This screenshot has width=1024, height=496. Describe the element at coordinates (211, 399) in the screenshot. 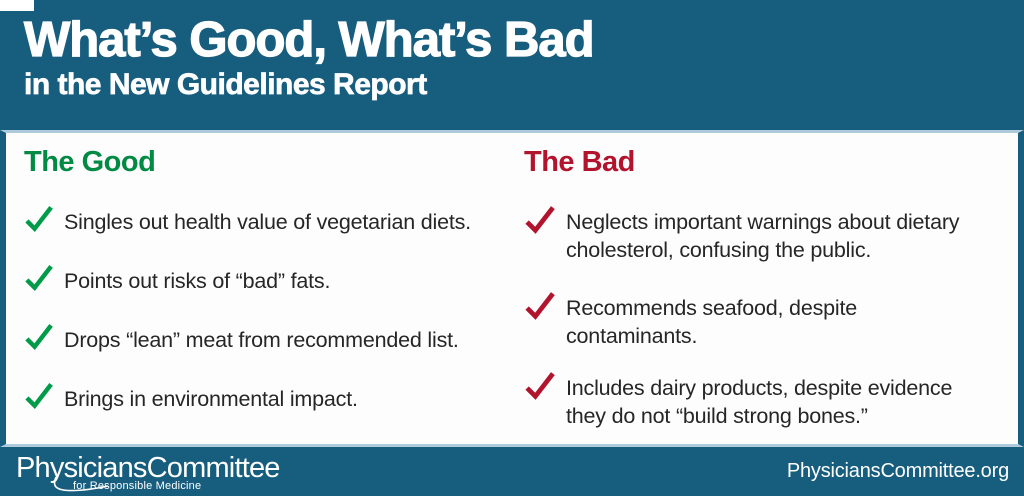

I see `list-item-label: Brings in environmental impact.` at that location.